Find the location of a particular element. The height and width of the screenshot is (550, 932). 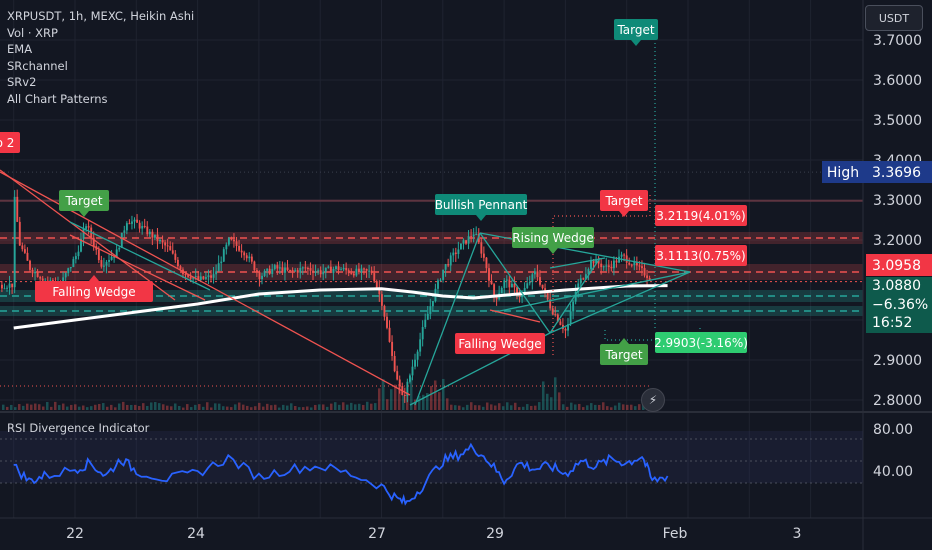

time-axis-tick: 27 is located at coordinates (377, 534).